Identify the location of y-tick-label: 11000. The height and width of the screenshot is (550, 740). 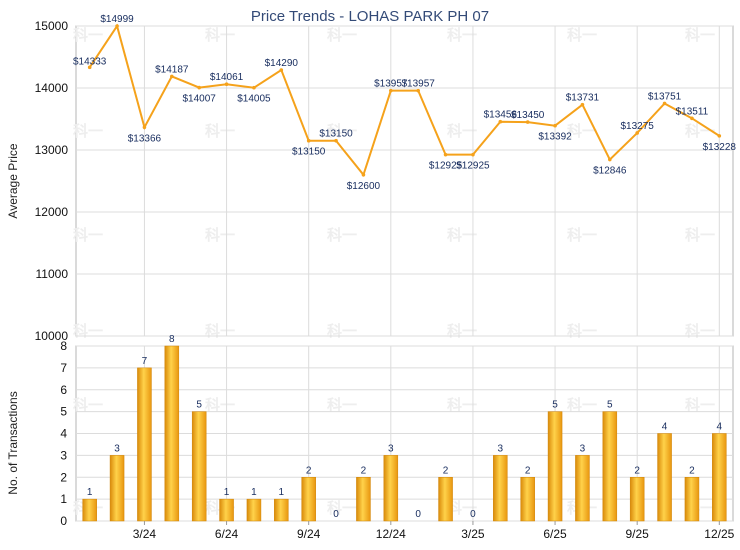
(52, 274).